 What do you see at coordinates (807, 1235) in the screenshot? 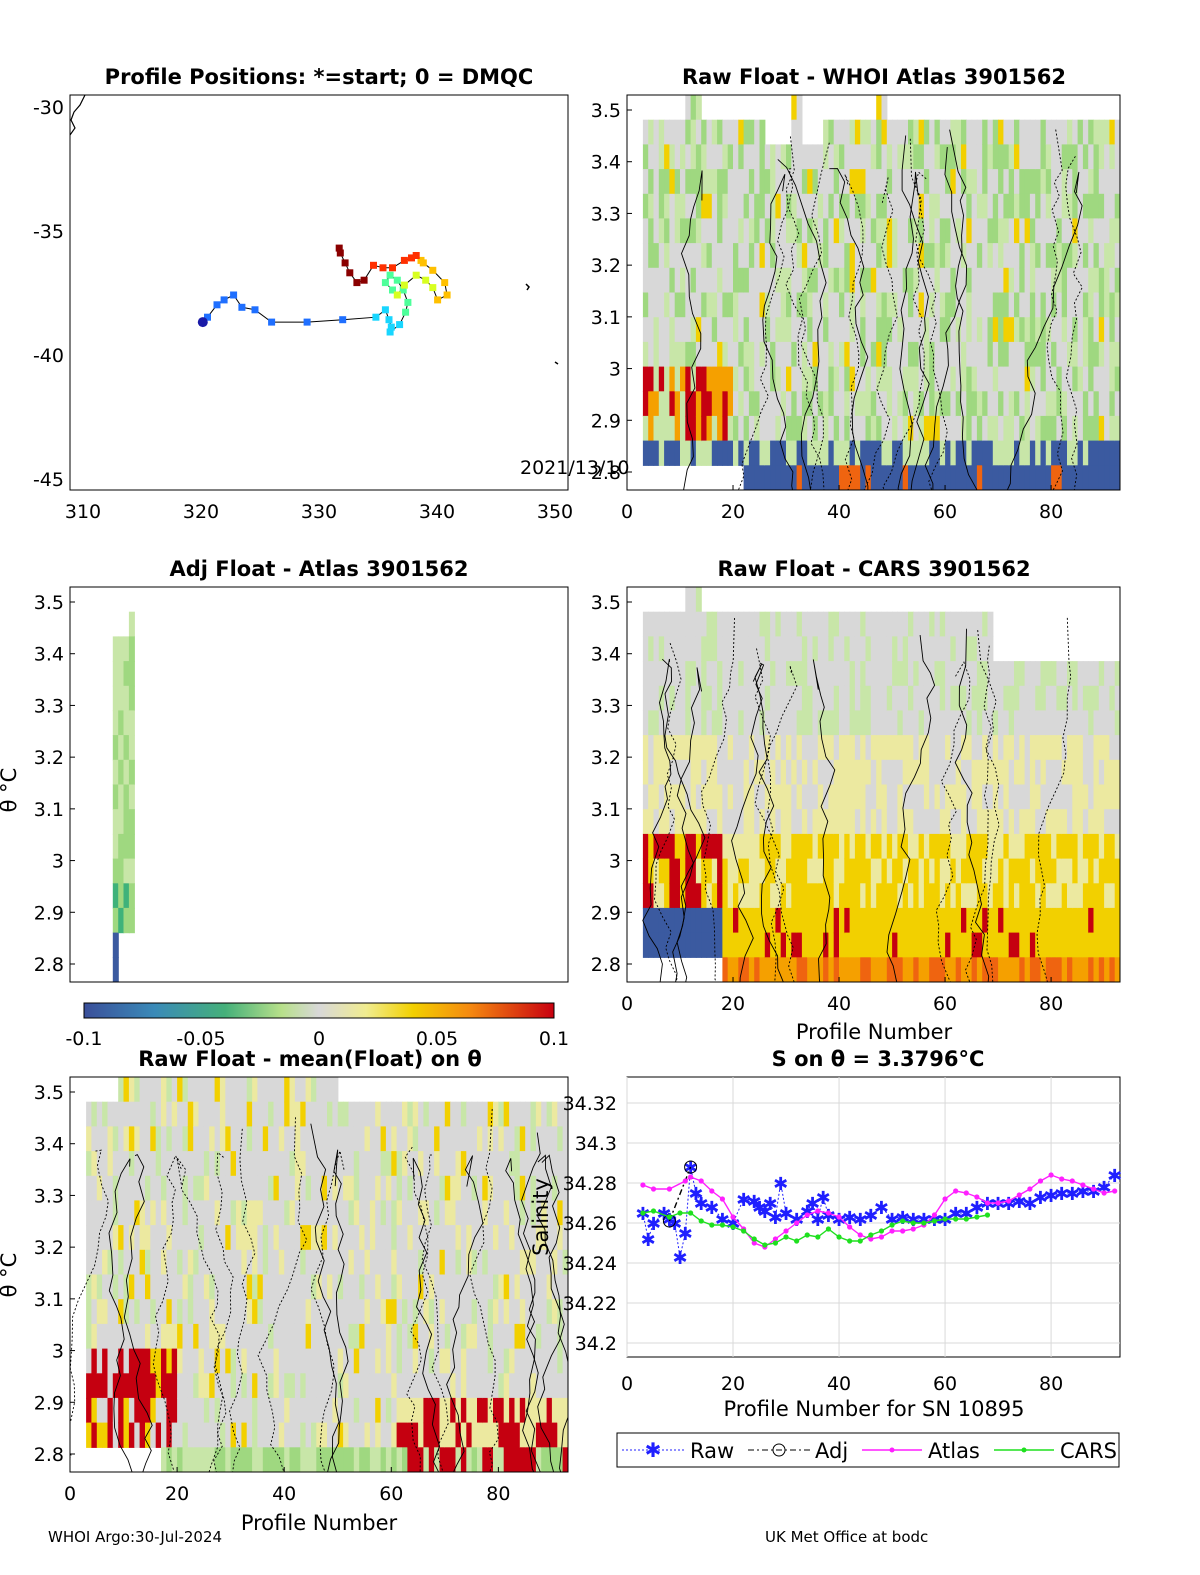
I see `point-cars` at bounding box center [807, 1235].